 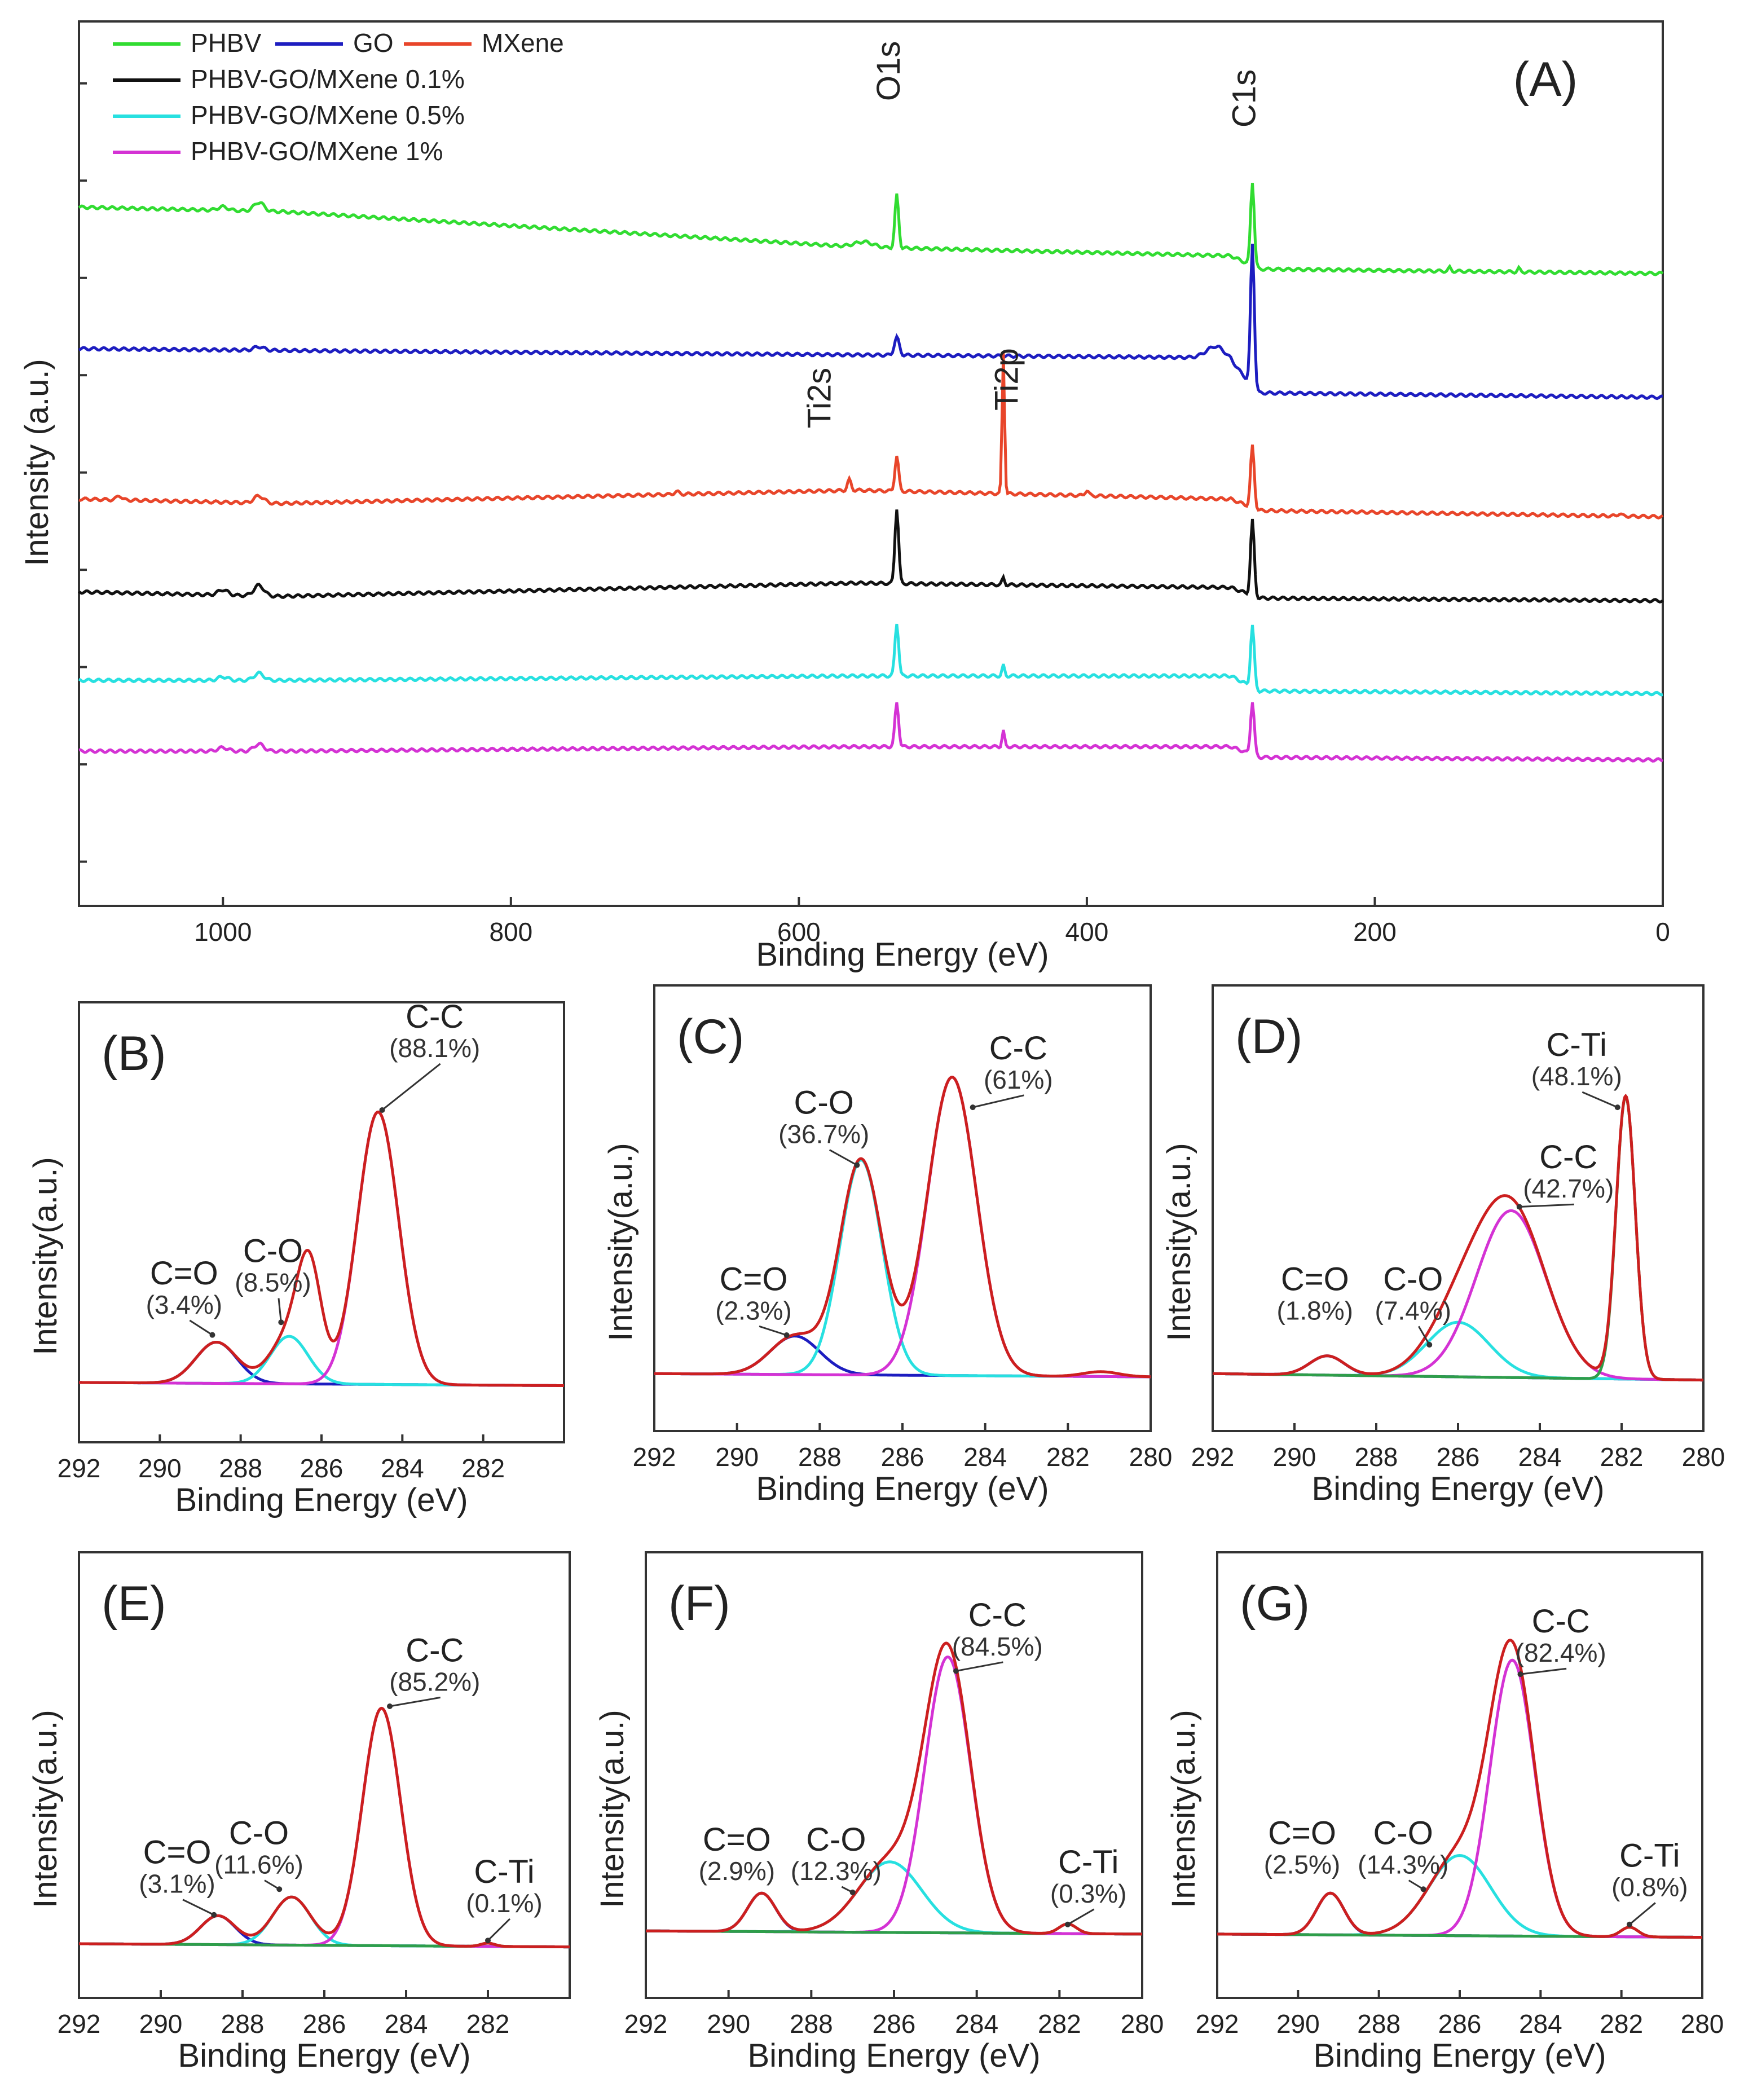 I want to click on component-percent: (82.4%), so click(x=1561, y=1653).